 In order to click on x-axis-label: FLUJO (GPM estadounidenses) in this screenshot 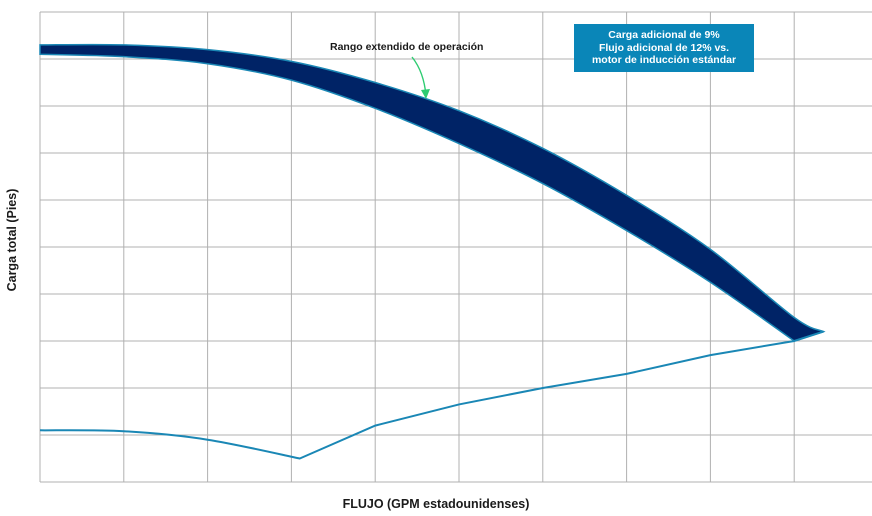, I will do `click(436, 504)`.